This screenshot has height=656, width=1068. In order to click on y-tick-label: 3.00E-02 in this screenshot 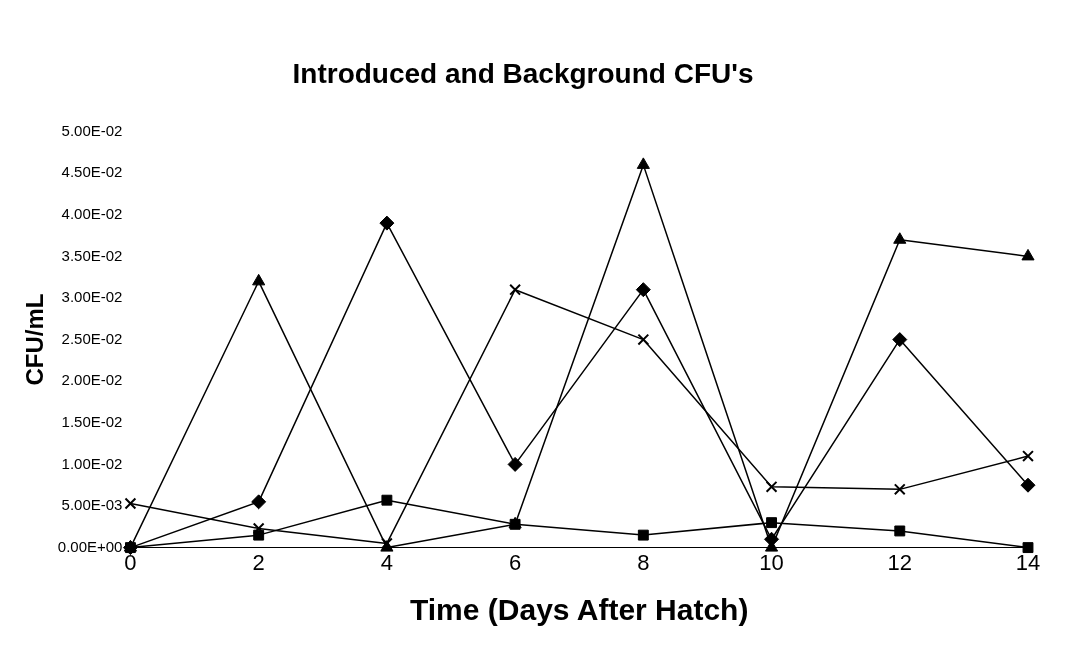, I will do `click(92, 297)`.